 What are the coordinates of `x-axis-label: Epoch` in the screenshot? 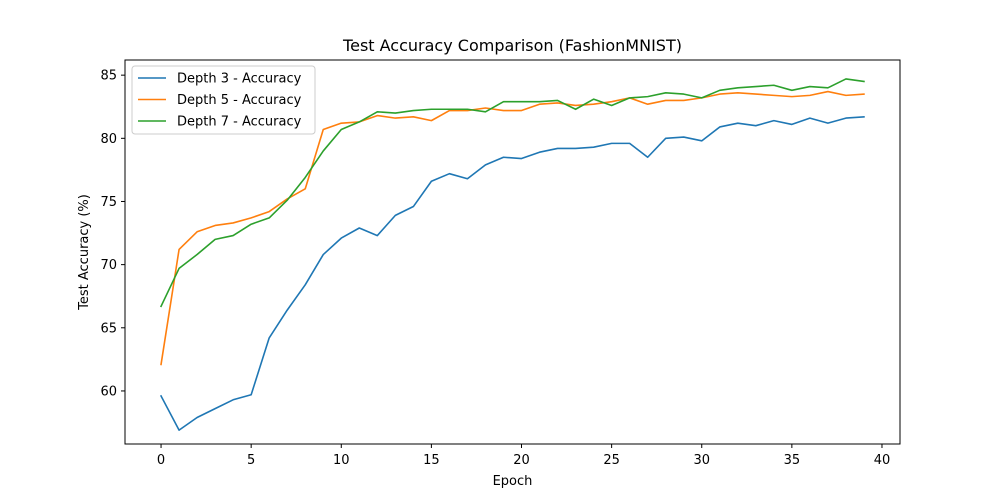 It's located at (513, 481).